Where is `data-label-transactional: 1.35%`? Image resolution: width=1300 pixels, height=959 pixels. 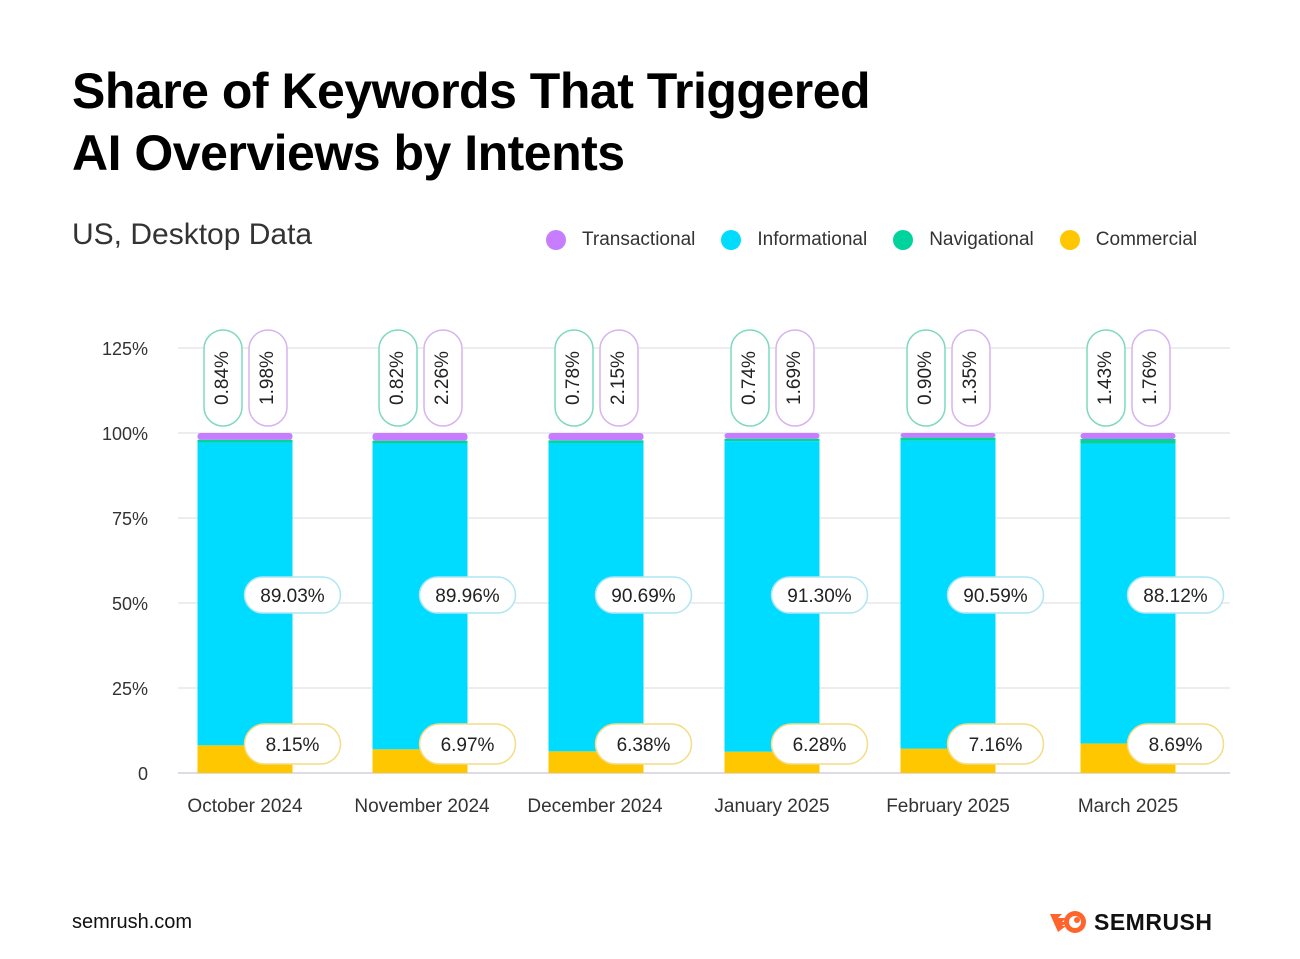 data-label-transactional: 1.35% is located at coordinates (970, 378).